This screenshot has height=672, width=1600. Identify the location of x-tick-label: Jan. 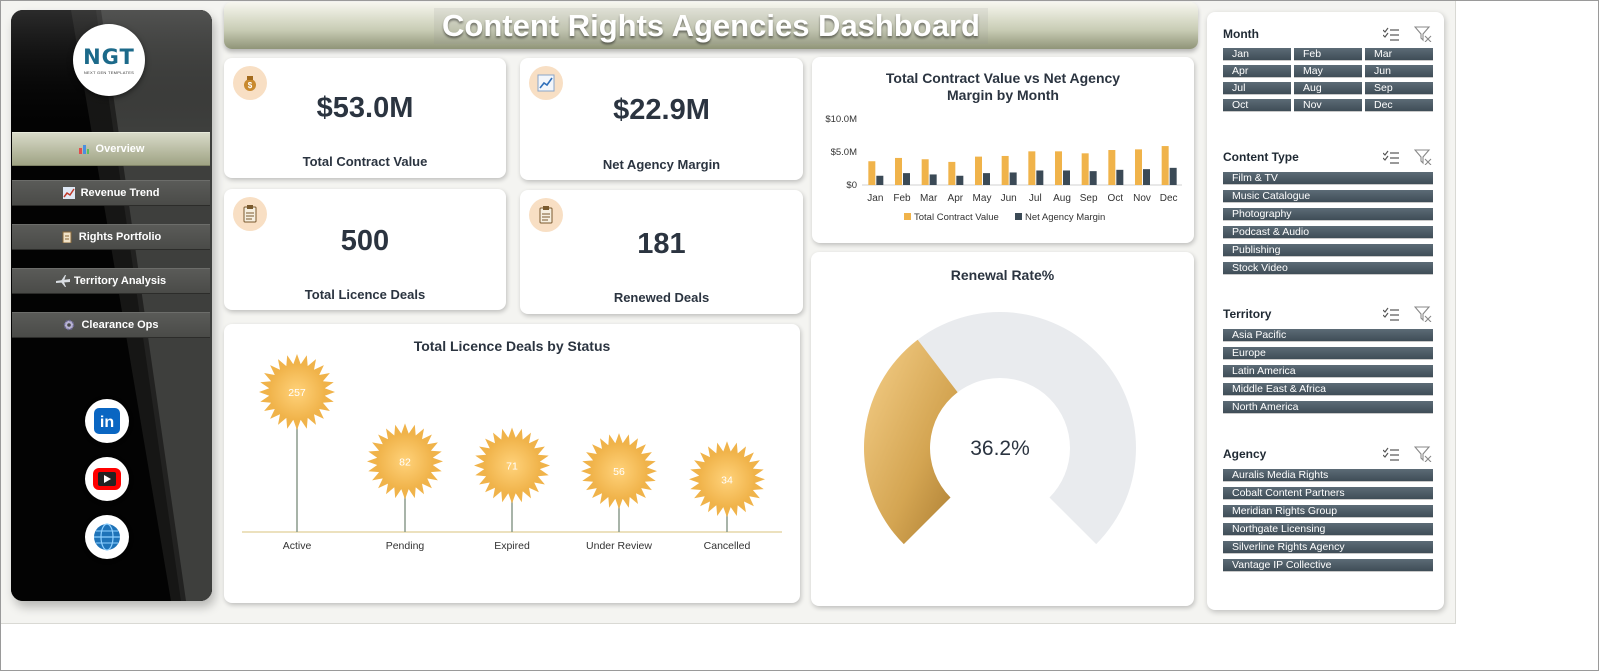
(875, 198).